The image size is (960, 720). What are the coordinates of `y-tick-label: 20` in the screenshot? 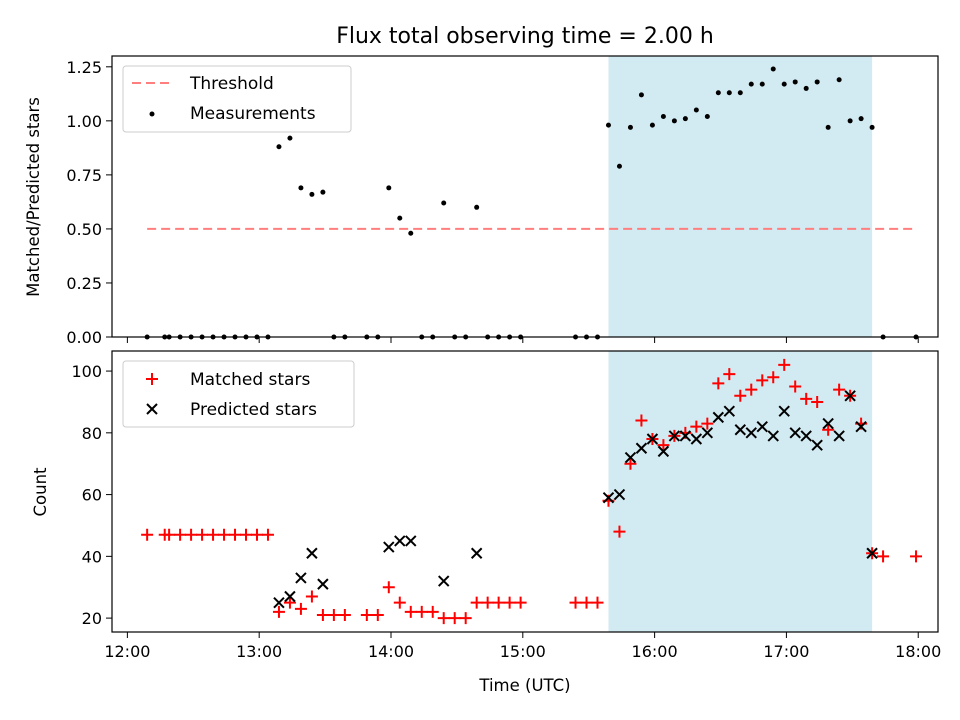 It's located at (92, 618).